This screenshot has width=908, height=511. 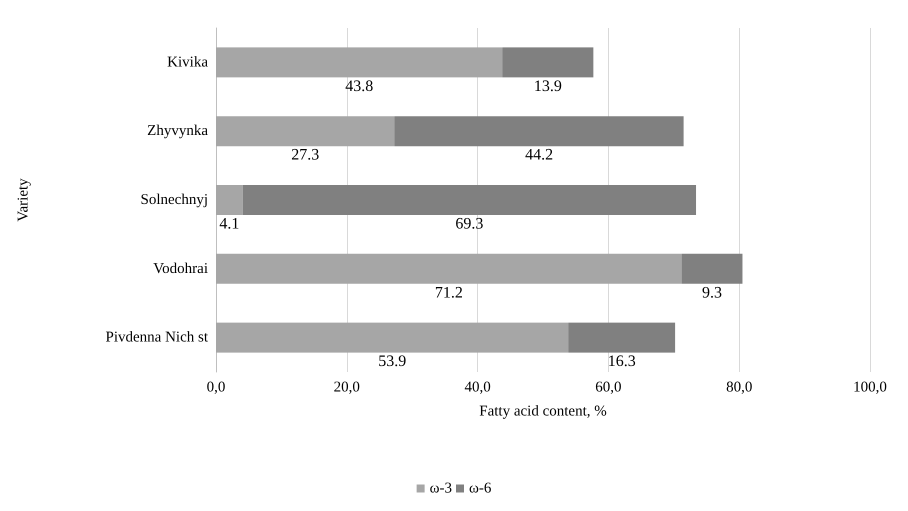 I want to click on x-tick-label: 80,0, so click(x=739, y=388).